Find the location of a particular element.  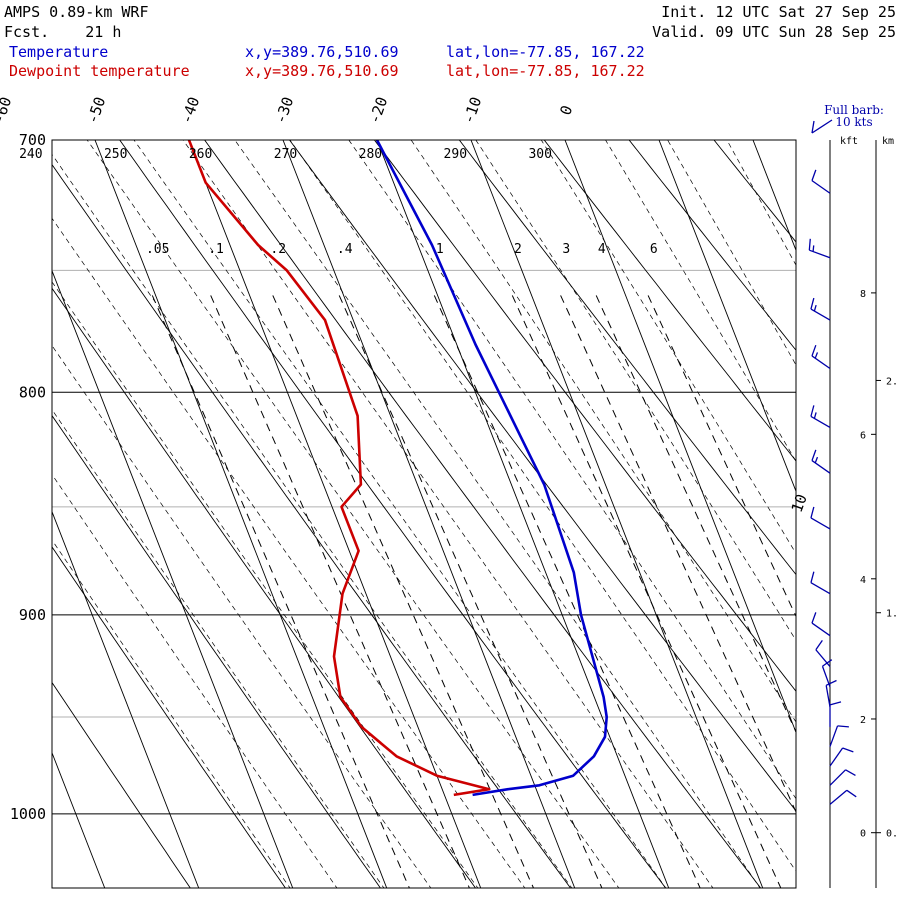

pressure-label-700: 700 is located at coordinates (32, 140).